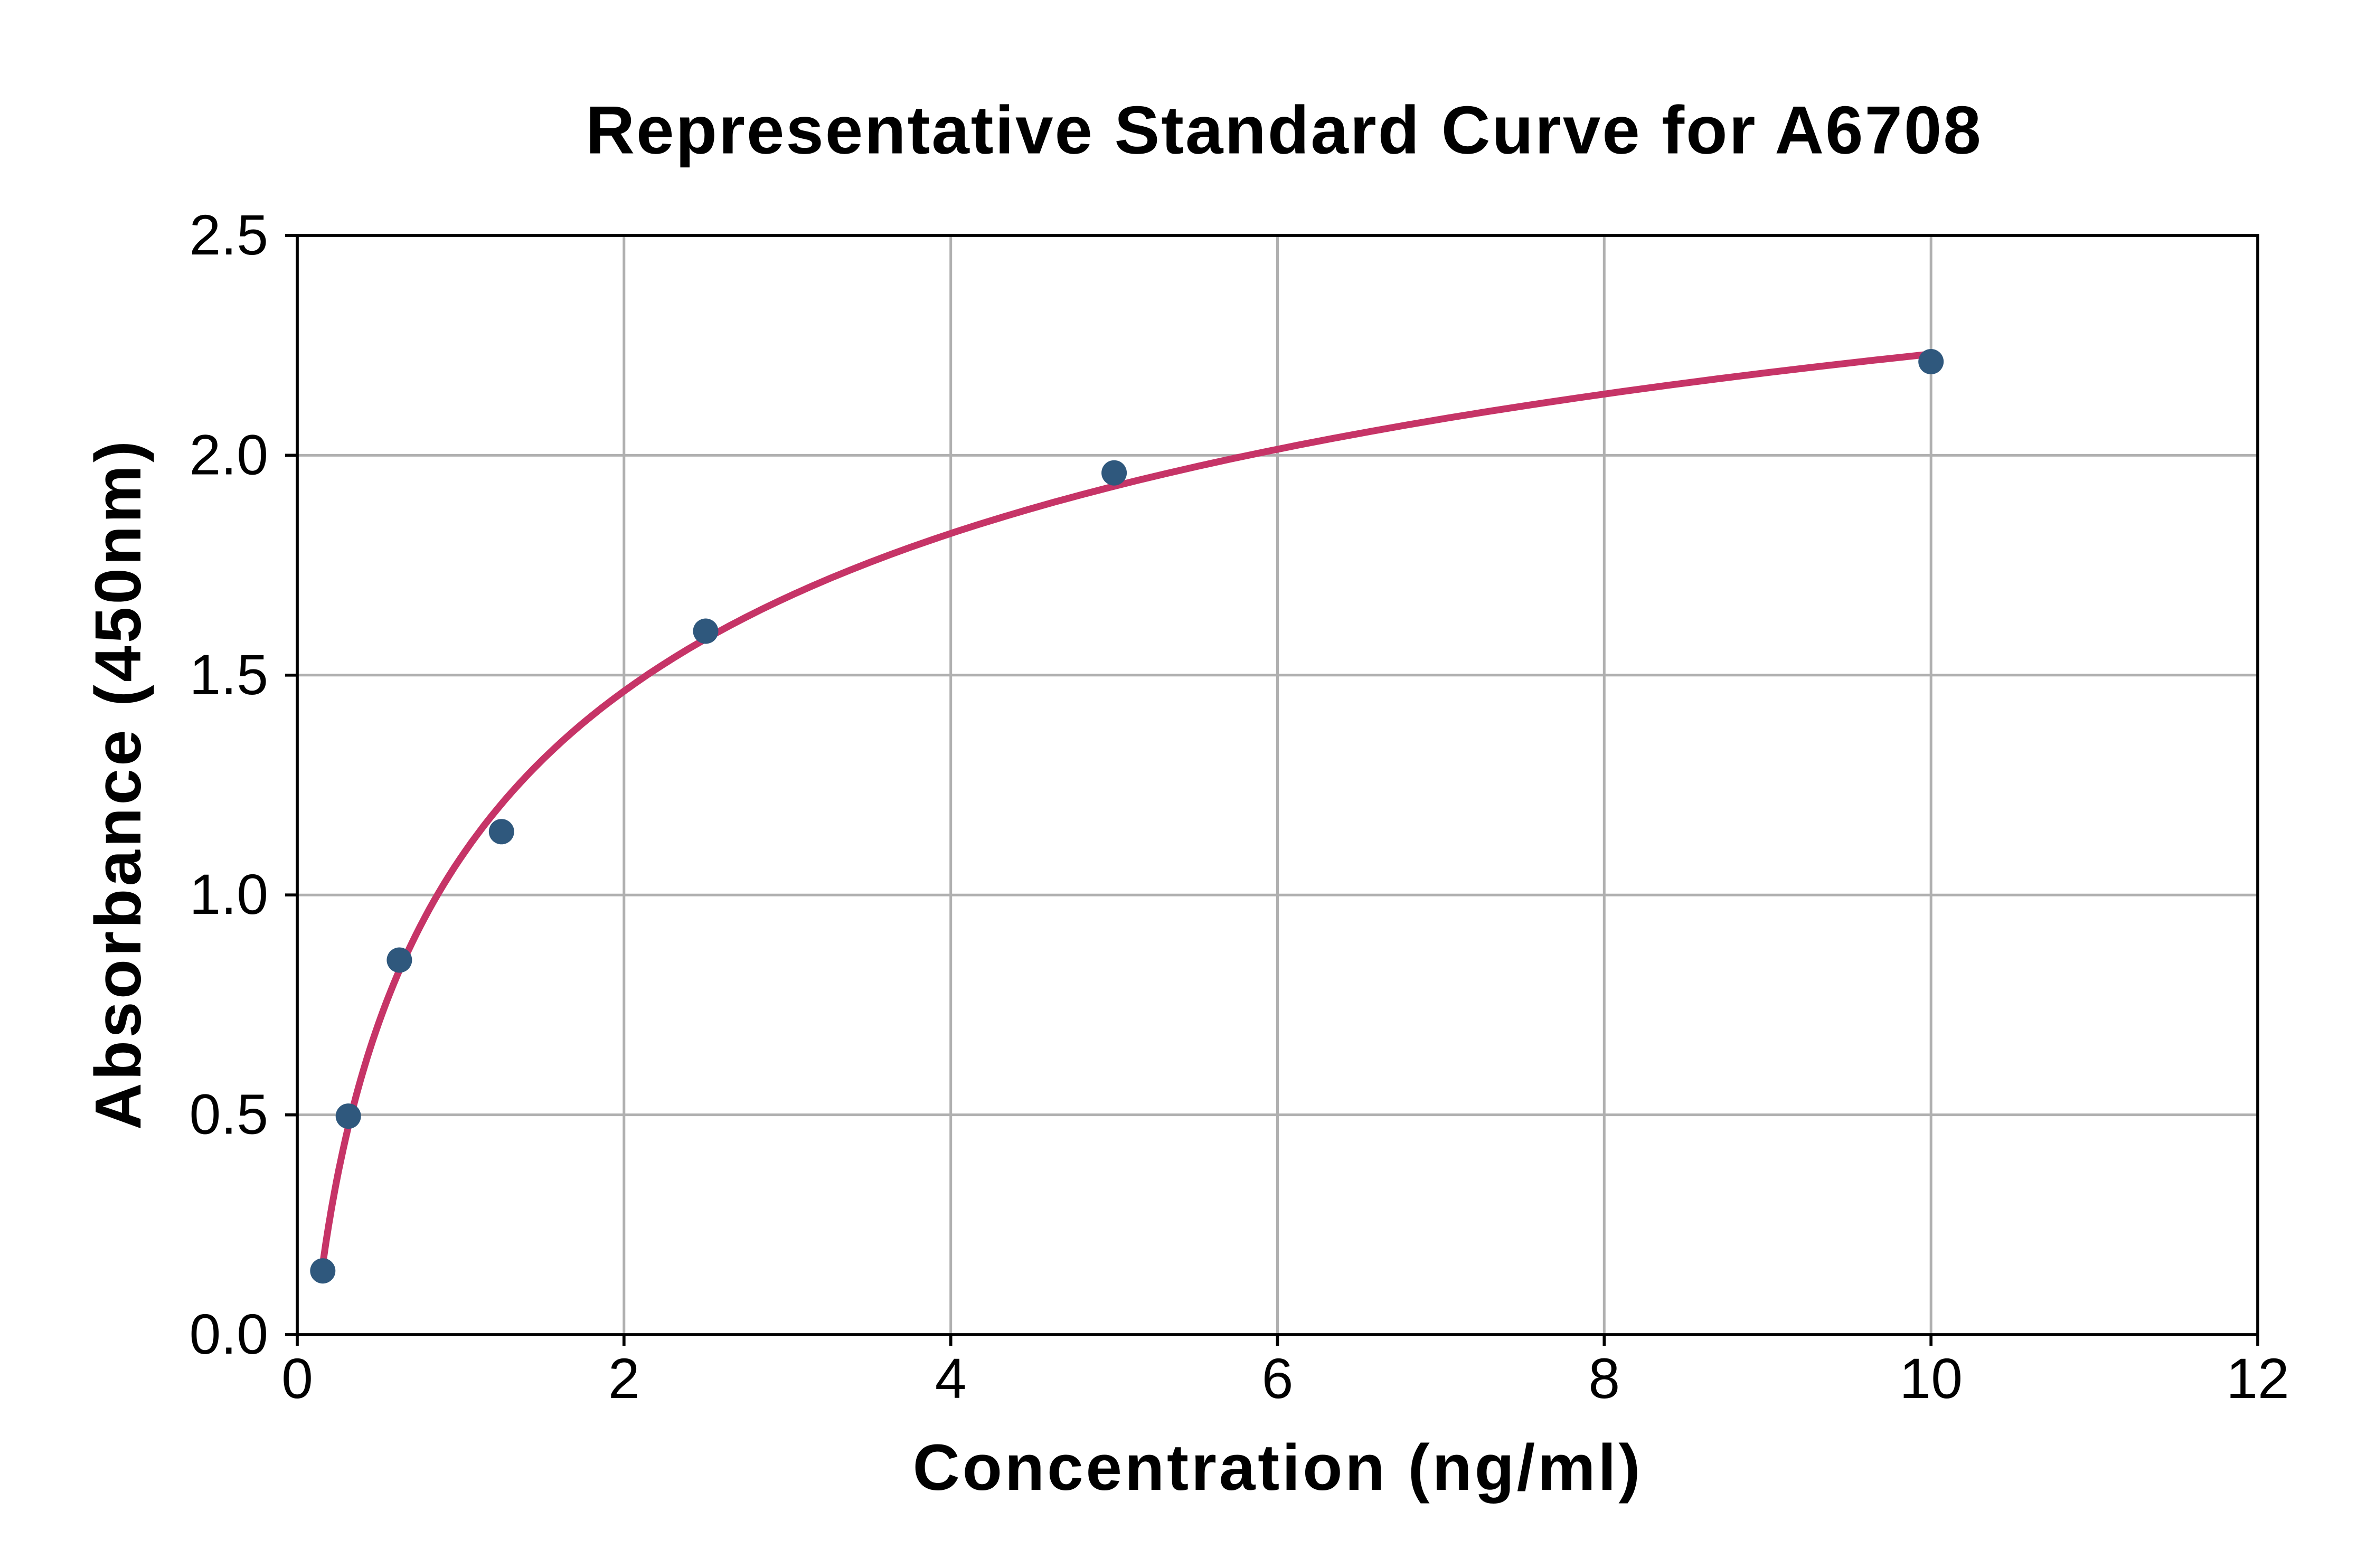 The image size is (2376, 1568). I want to click on svg-text: 8, so click(1604, 1379).